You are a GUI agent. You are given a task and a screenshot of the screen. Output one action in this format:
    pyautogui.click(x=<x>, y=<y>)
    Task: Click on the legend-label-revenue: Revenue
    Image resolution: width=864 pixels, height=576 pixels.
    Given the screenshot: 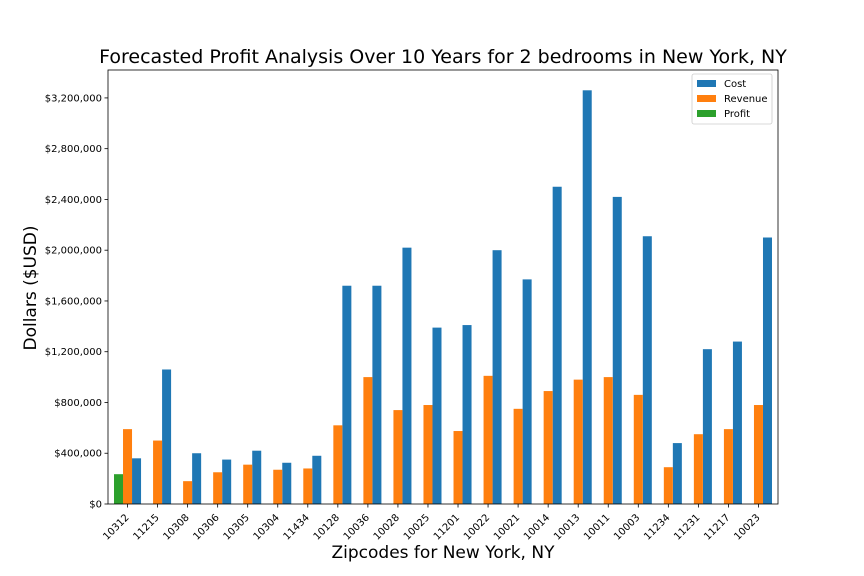 What is the action you would take?
    pyautogui.click(x=746, y=99)
    